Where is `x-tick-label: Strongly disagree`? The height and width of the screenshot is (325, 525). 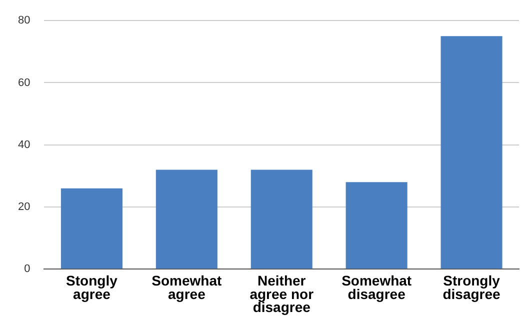
x-tick-label: Strongly disagree is located at coordinates (471, 287).